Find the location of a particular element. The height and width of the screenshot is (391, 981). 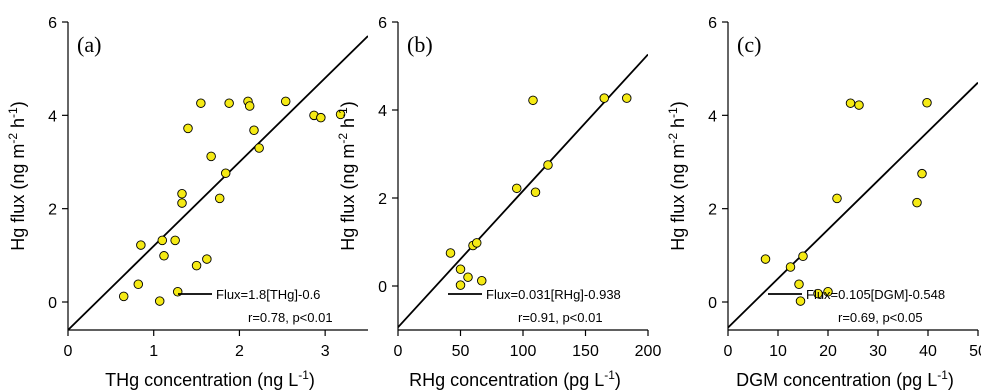

stats-text: r=0.69, p<0.05 is located at coordinates (880, 317).